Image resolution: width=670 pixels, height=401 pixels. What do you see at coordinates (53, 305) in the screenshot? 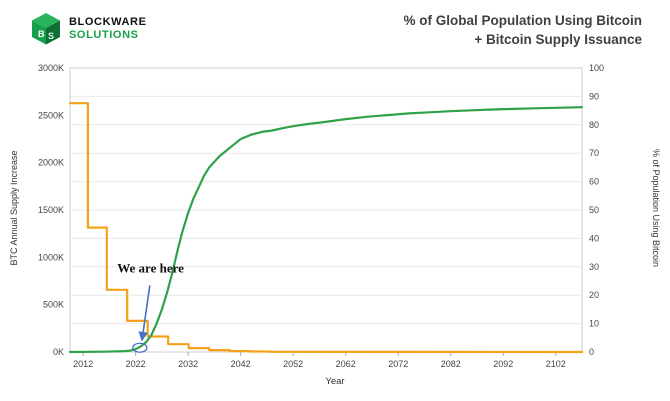
I see `svg-text: 500K` at bounding box center [53, 305].